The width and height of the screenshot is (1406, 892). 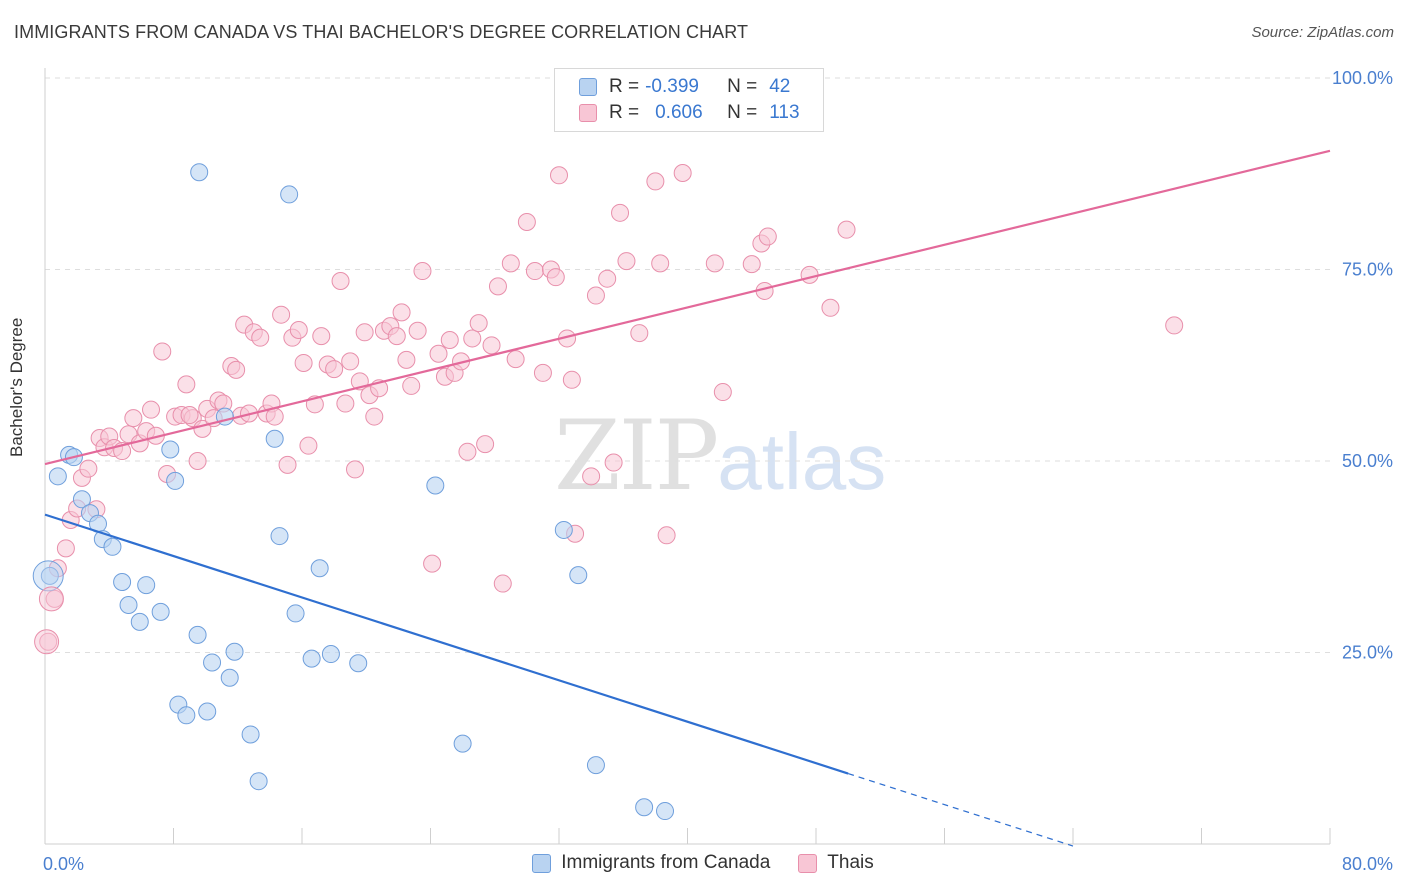 What do you see at coordinates (808, 863) in the screenshot?
I see `series-swatch-thais` at bounding box center [808, 863].